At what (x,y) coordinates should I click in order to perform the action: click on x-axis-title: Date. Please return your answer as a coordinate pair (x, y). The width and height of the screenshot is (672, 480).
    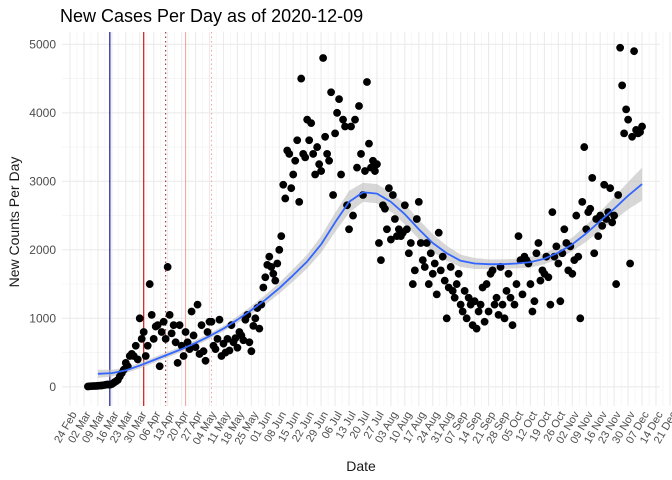
    Looking at the image, I should click on (361, 466).